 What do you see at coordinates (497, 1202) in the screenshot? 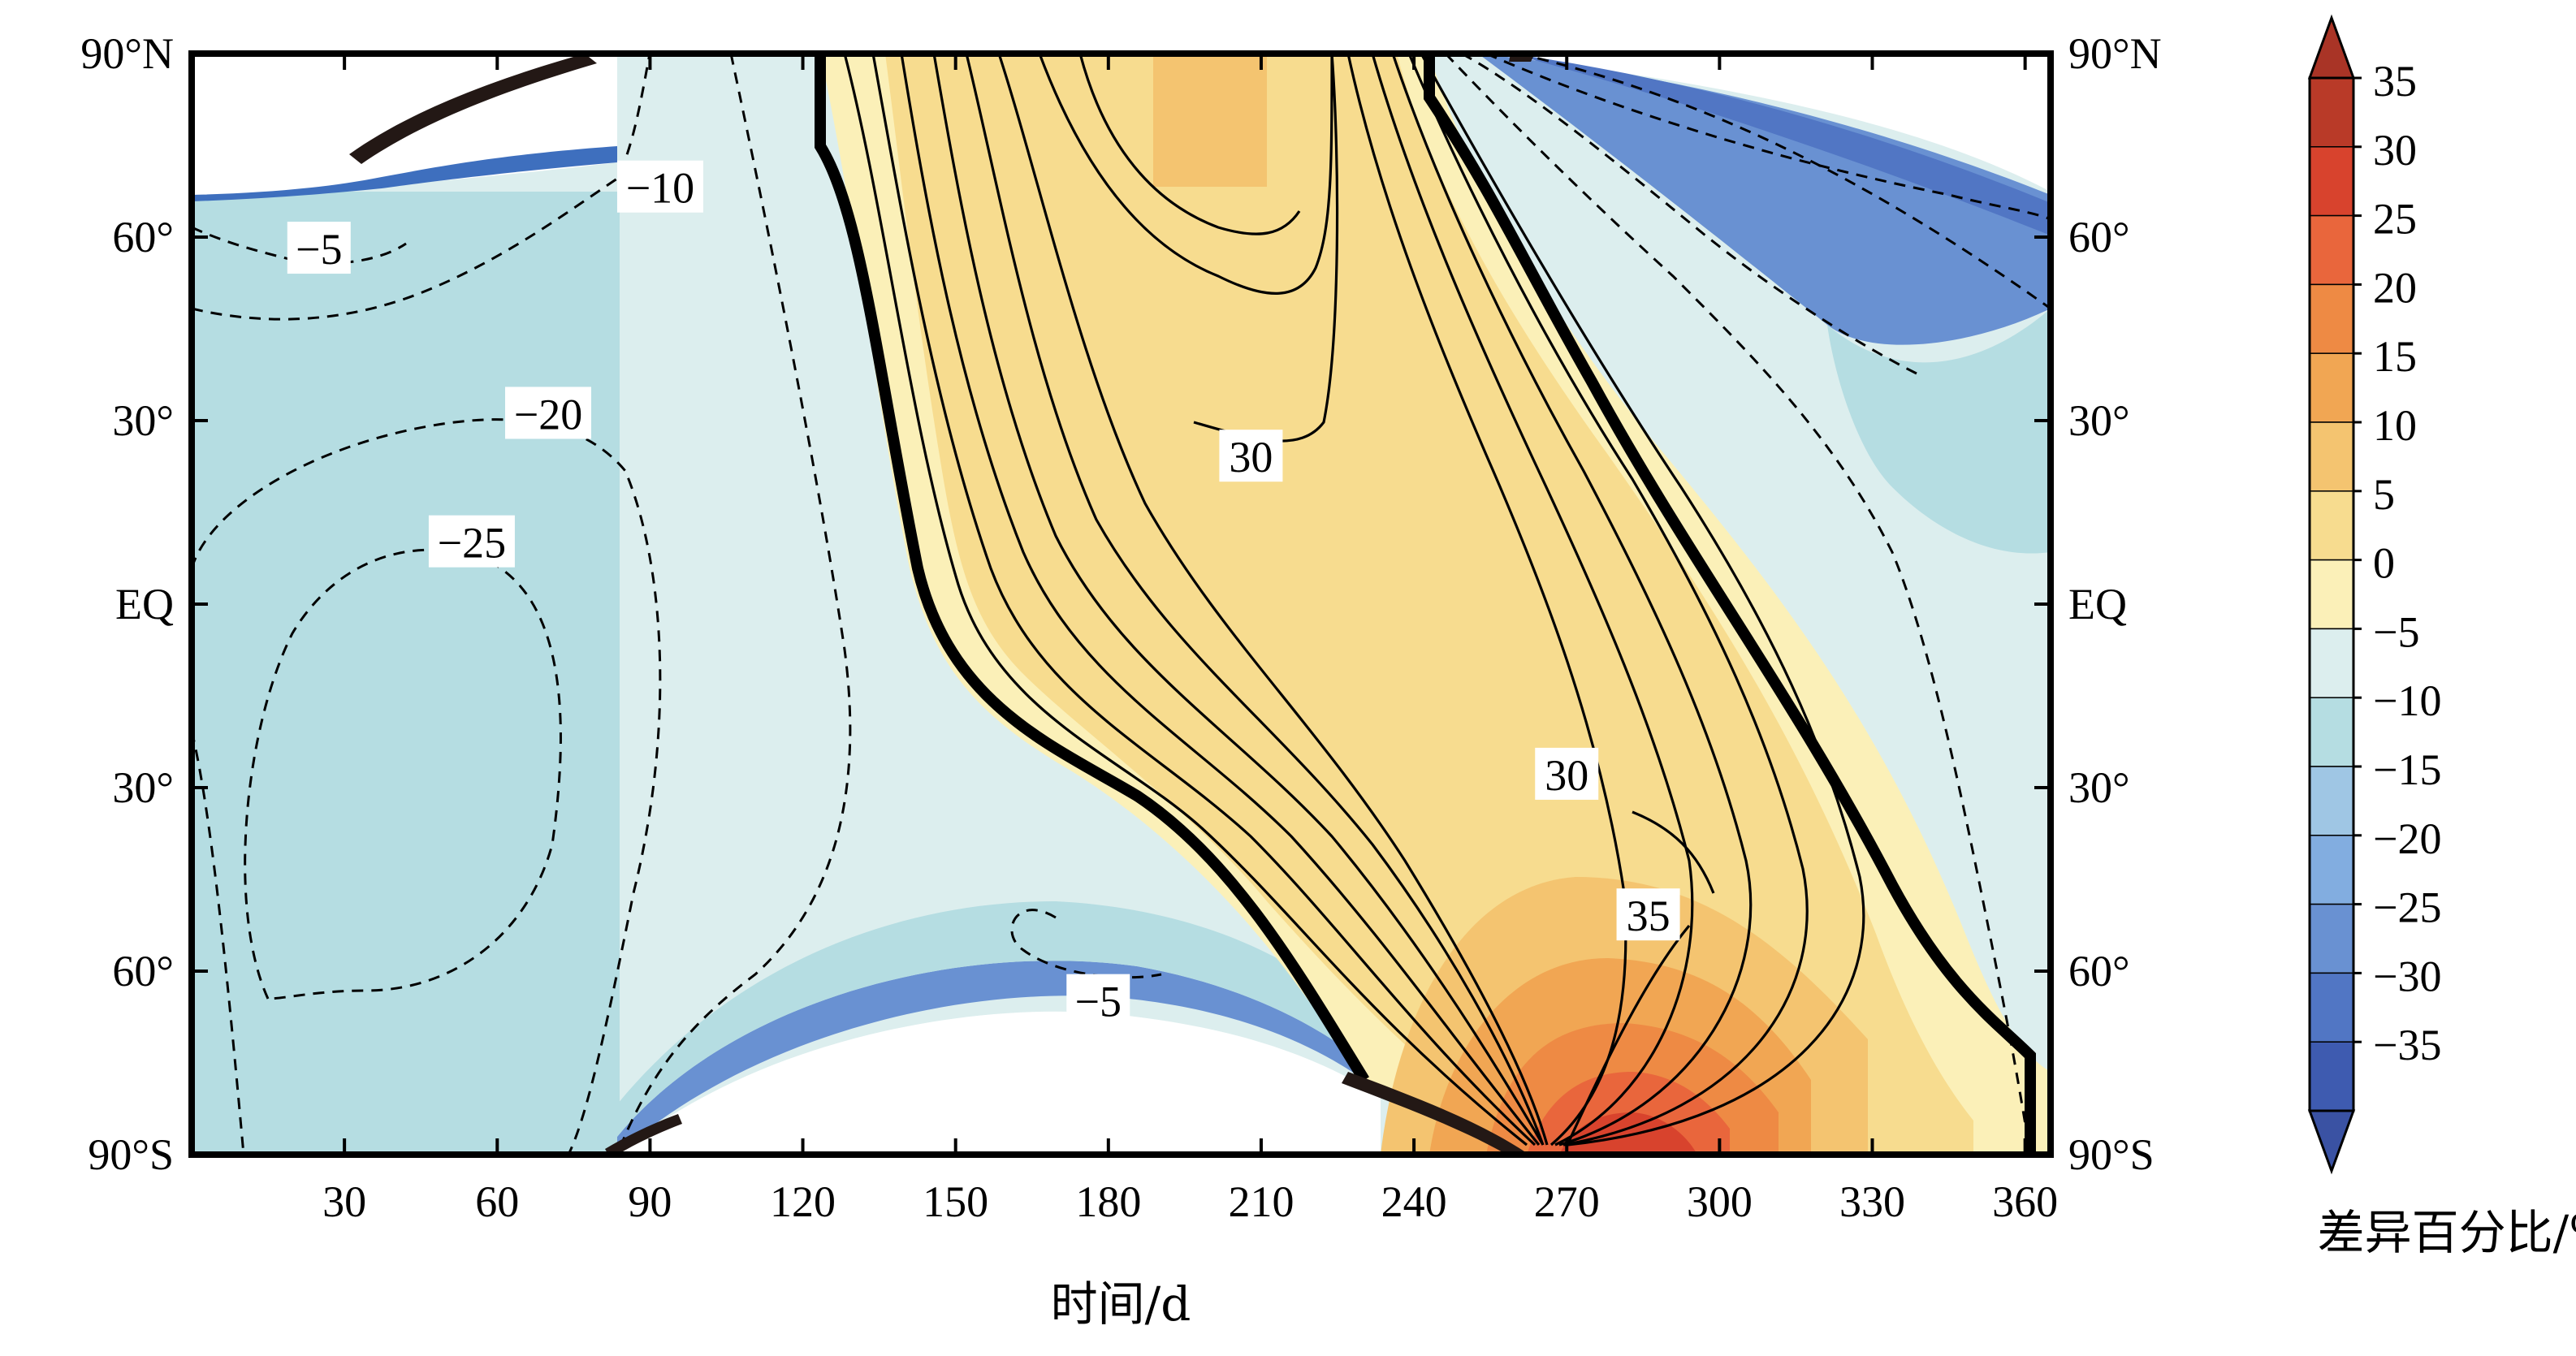
I see `x-tick-label: 60` at bounding box center [497, 1202].